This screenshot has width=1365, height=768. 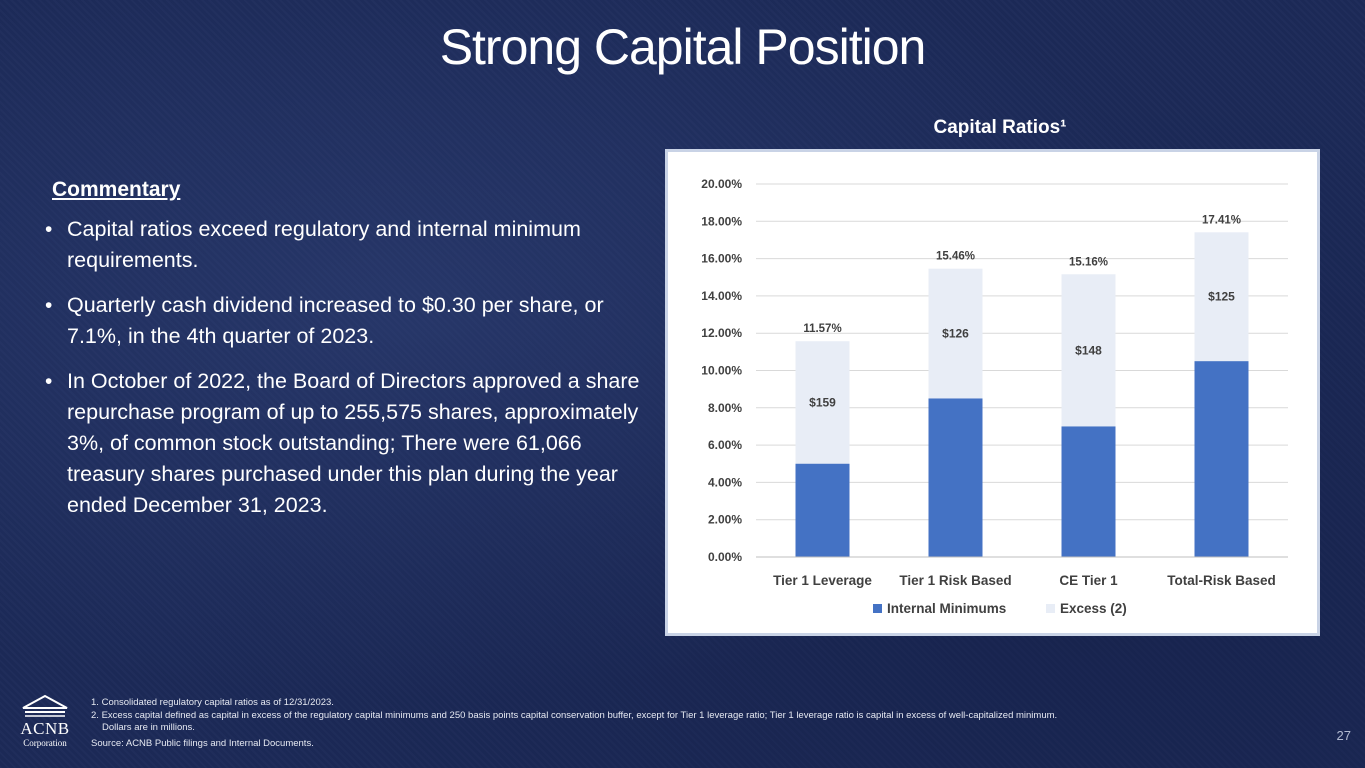 What do you see at coordinates (1343, 735) in the screenshot?
I see `page-number: 27` at bounding box center [1343, 735].